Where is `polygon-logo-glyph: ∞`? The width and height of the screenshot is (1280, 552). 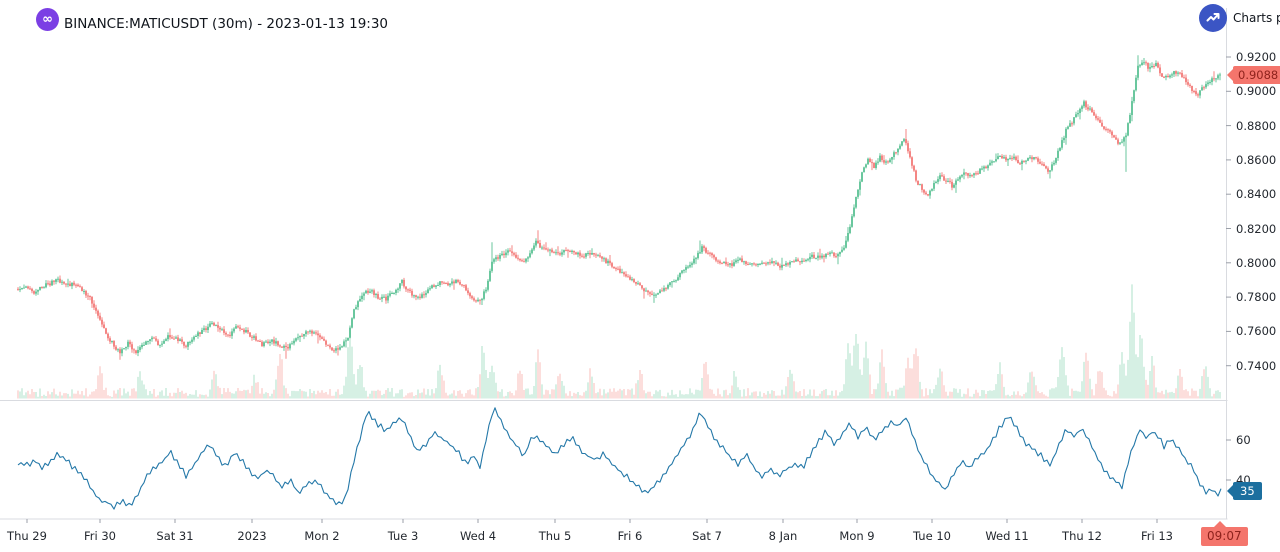 polygon-logo-glyph: ∞ is located at coordinates (47, 19).